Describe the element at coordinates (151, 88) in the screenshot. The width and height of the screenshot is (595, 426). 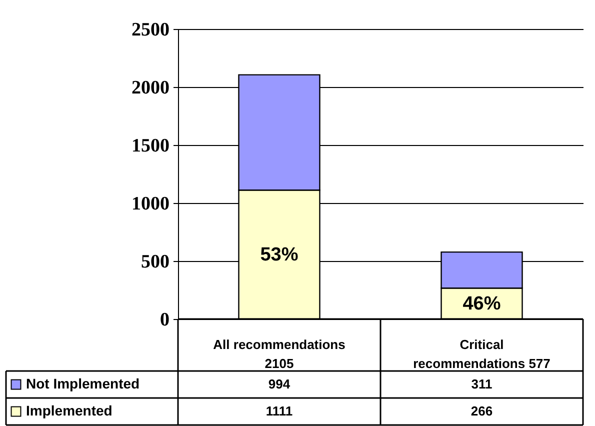
I see `y-tick-label: 2000` at that location.